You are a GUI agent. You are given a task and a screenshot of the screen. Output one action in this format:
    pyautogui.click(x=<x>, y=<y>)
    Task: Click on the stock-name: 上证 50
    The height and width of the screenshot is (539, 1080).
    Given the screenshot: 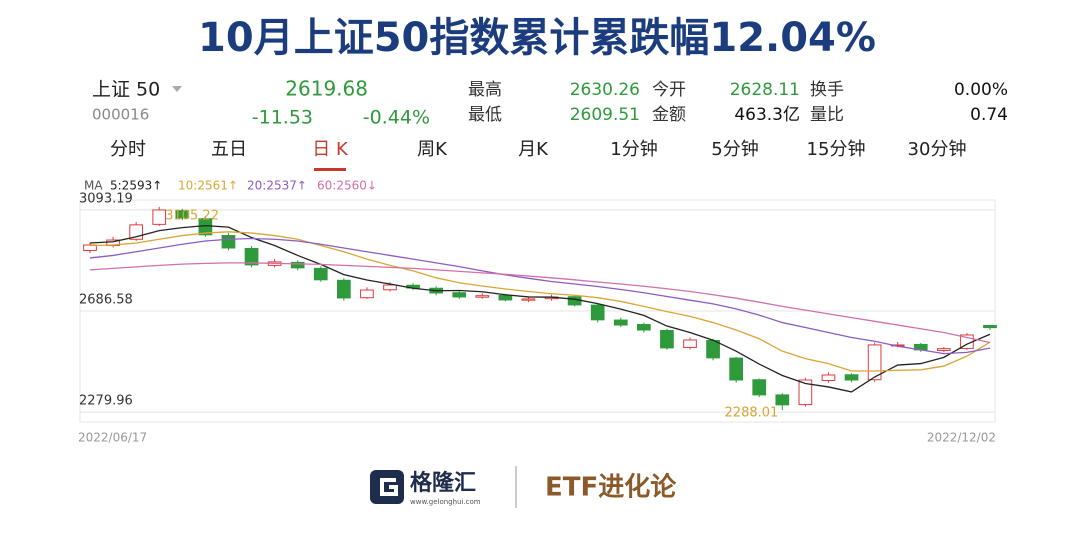 What is the action you would take?
    pyautogui.click(x=126, y=90)
    